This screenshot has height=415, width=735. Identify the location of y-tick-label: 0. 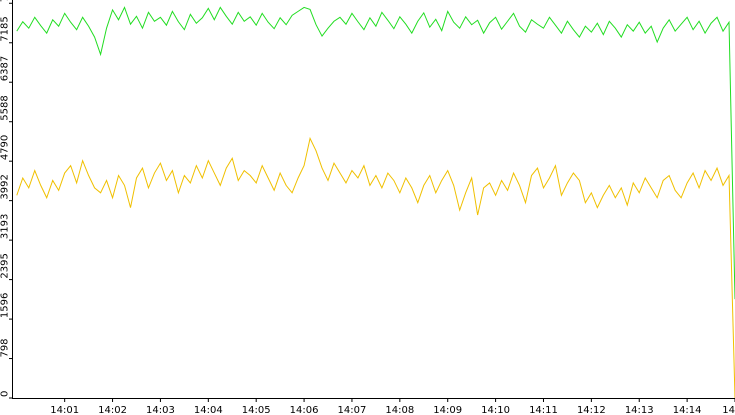
(5, 394).